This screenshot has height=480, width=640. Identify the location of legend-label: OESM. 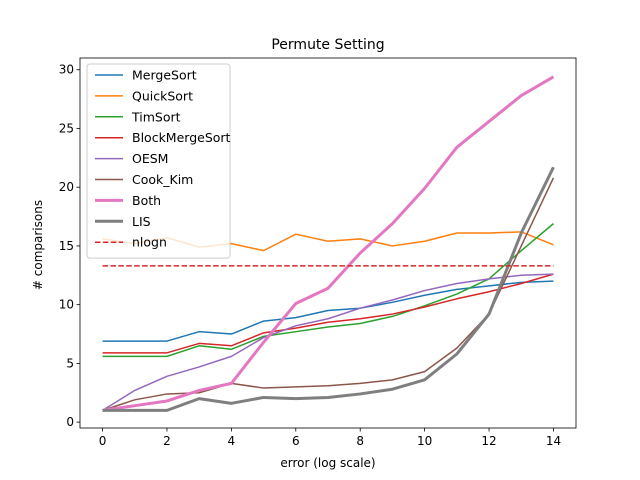
(150, 158).